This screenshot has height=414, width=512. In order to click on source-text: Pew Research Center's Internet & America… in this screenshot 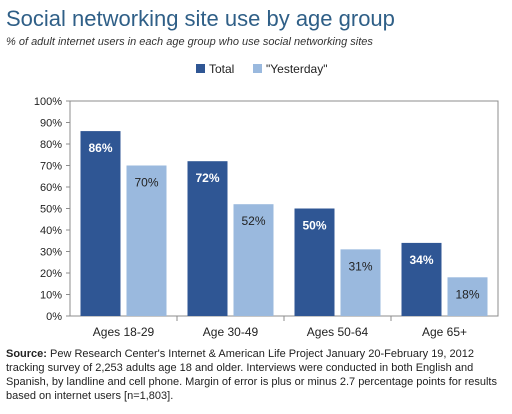, I will do `click(251, 375)`.